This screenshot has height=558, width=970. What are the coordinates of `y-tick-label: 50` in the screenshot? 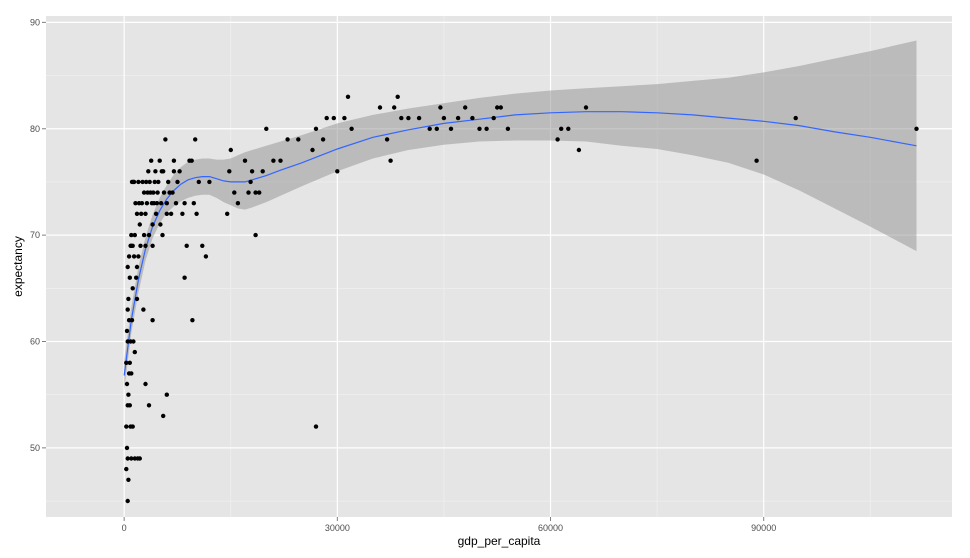 It's located at (35, 448).